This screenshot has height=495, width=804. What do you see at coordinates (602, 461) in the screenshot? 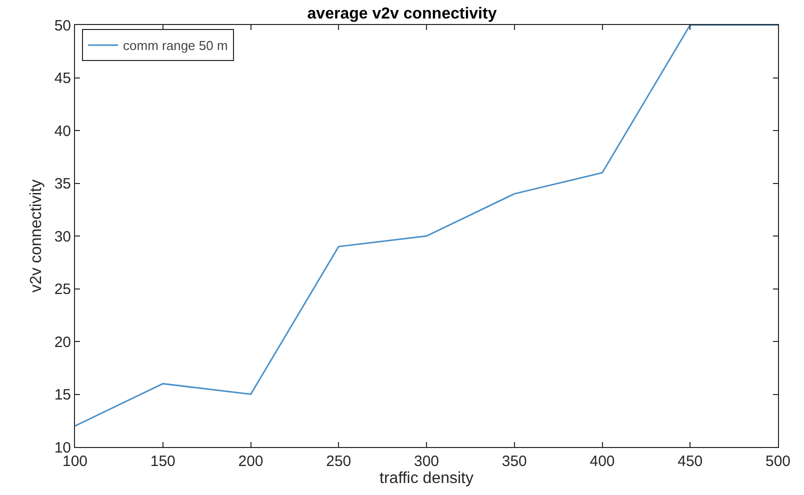
I see `x-tick-label: 400` at bounding box center [602, 461].